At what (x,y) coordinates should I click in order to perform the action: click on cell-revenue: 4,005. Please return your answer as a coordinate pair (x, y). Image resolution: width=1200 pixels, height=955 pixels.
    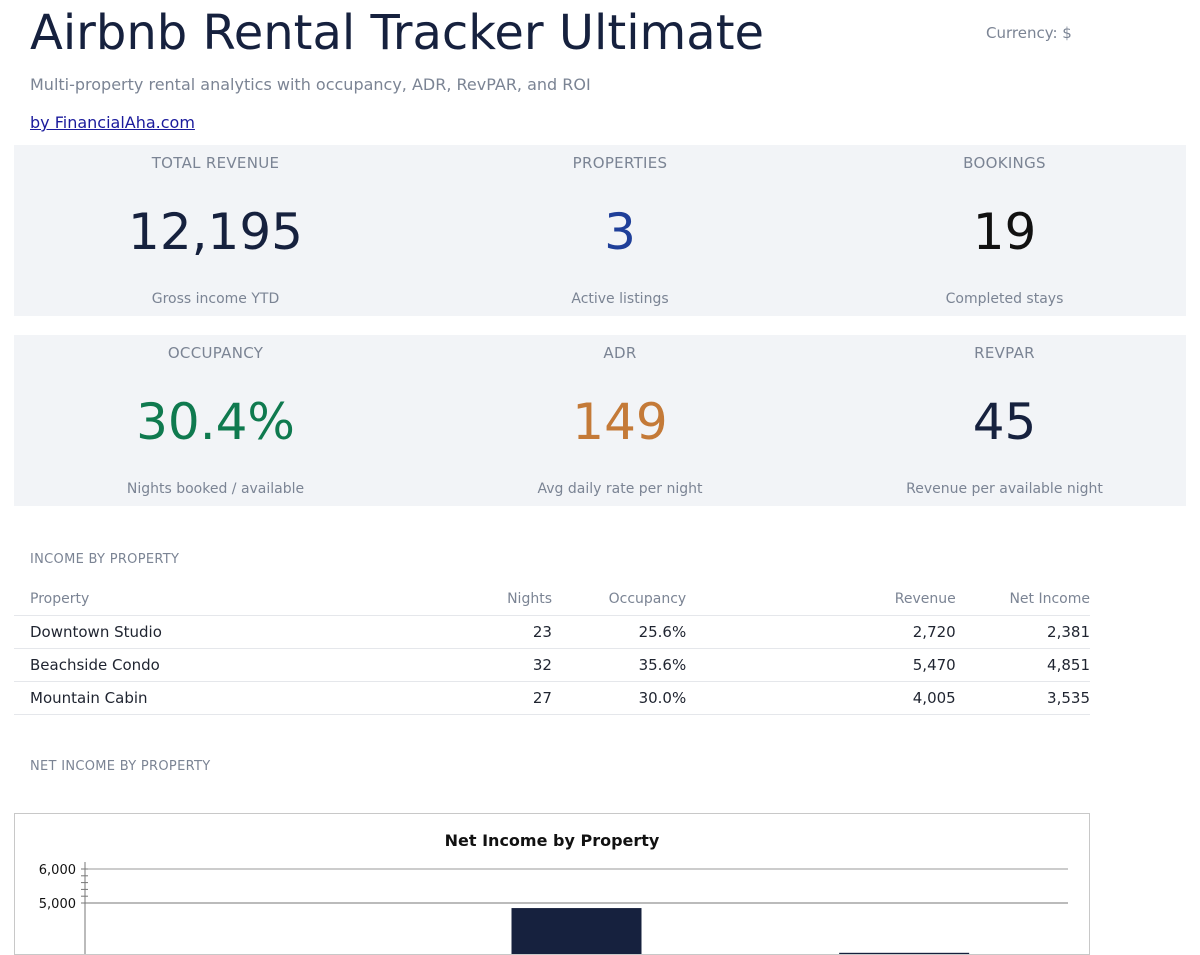
    Looking at the image, I should click on (821, 698).